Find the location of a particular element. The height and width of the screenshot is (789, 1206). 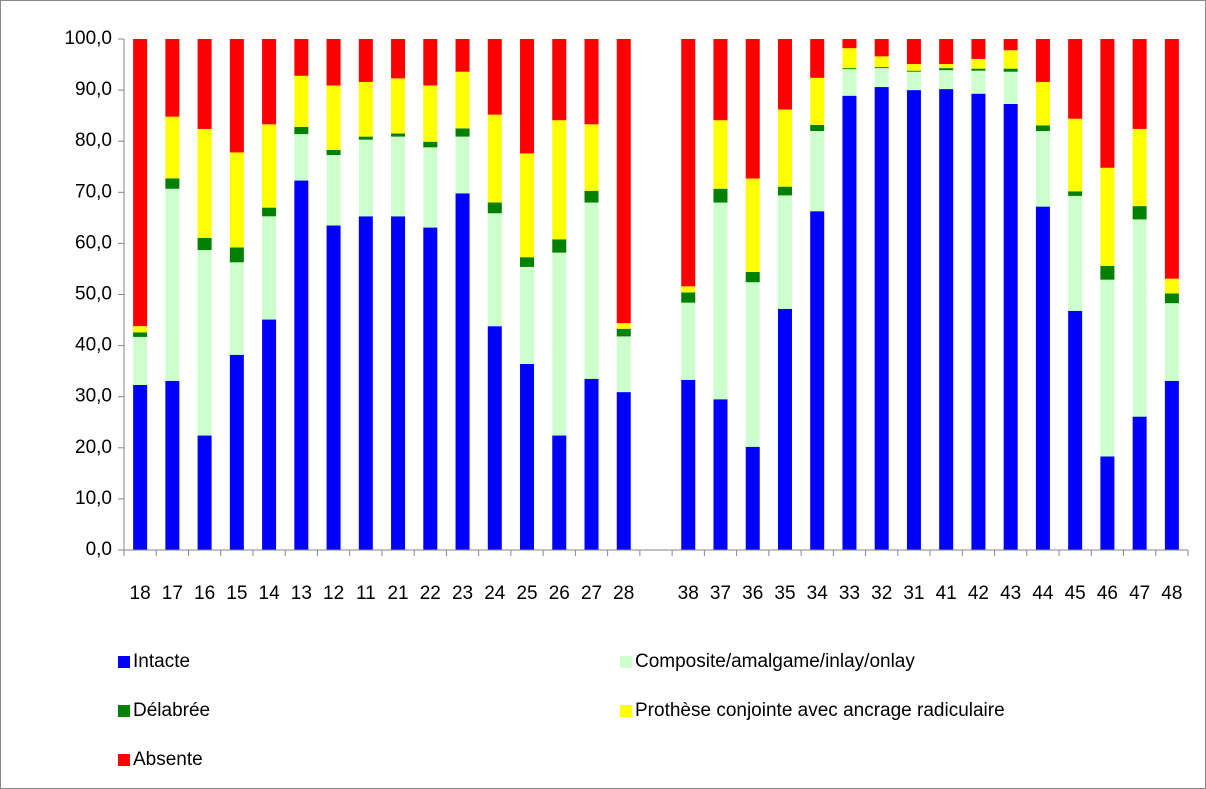

x-tick-label: 33 is located at coordinates (849, 593).